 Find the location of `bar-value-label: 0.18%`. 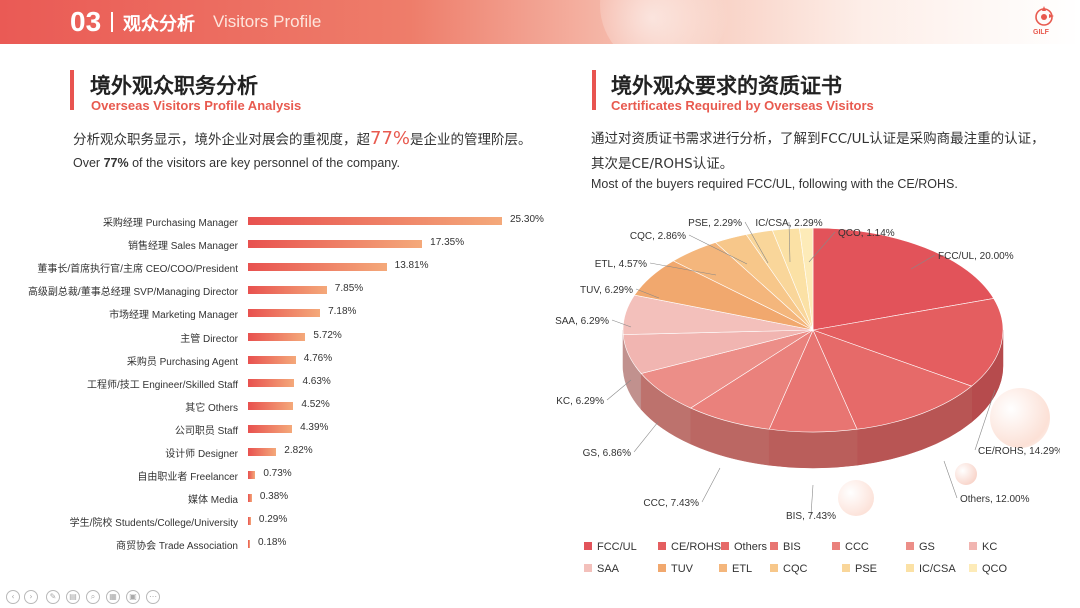

bar-value-label: 0.18% is located at coordinates (272, 543).